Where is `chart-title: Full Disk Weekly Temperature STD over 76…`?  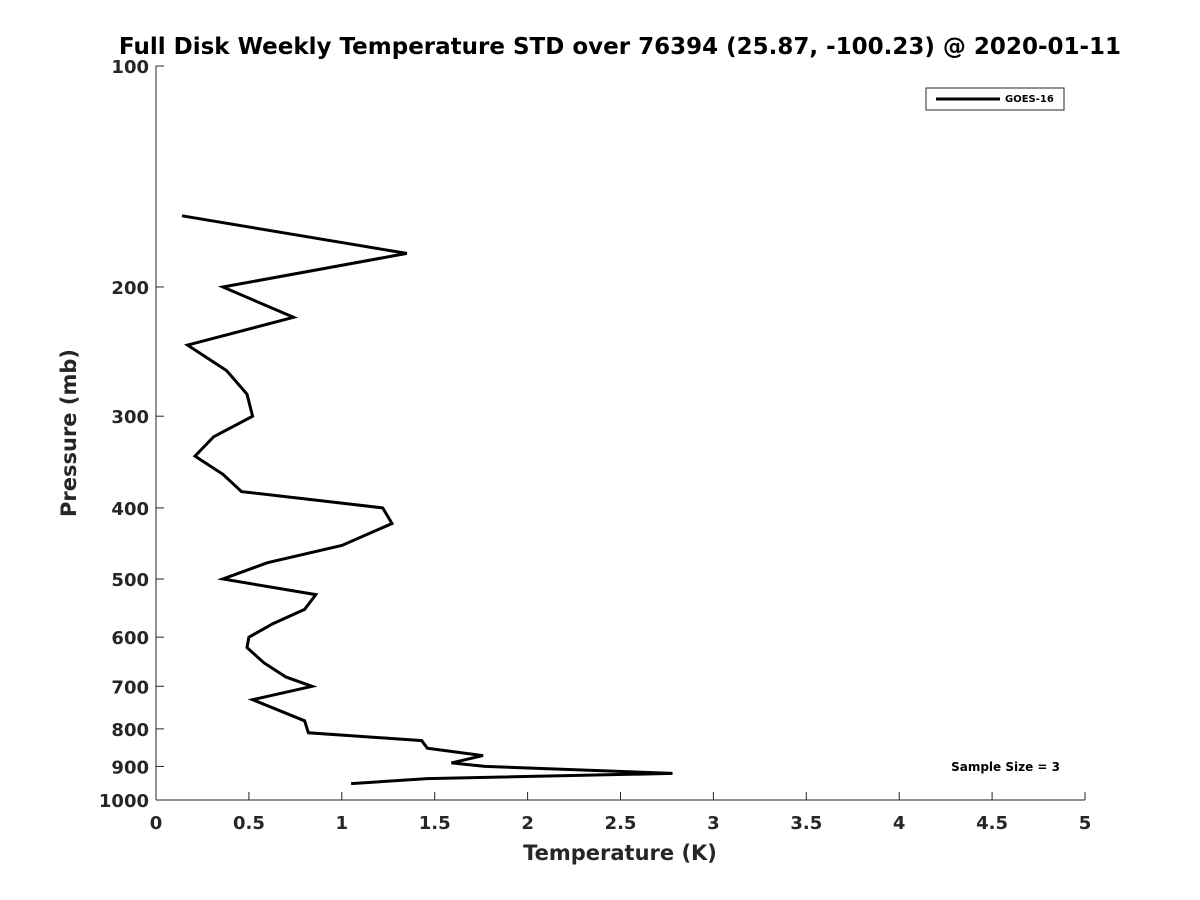 chart-title: Full Disk Weekly Temperature STD over 76… is located at coordinates (620, 47).